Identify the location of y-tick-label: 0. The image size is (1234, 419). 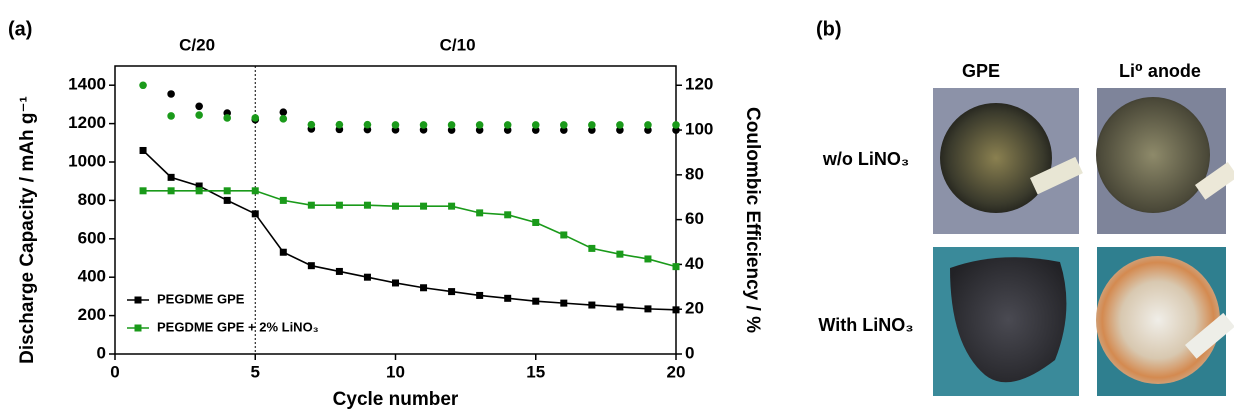
(101, 352).